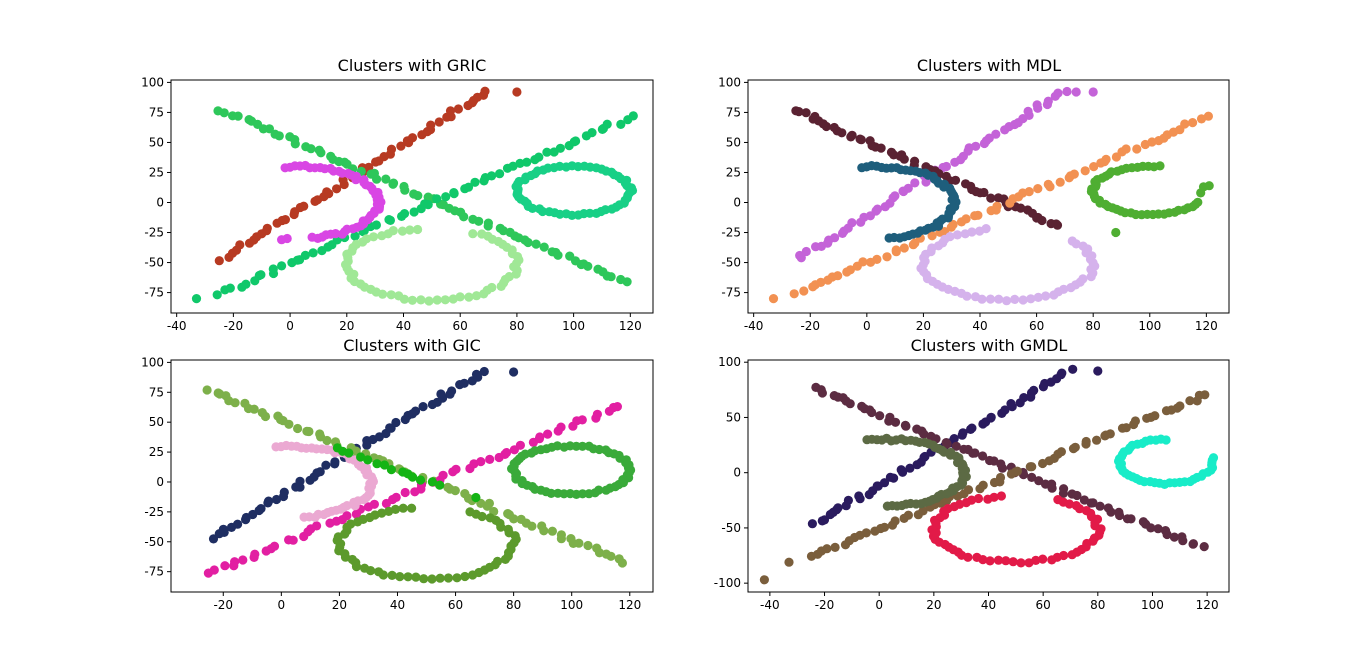  What do you see at coordinates (825, 605) in the screenshot?
I see `x-tick-label: -20` at bounding box center [825, 605].